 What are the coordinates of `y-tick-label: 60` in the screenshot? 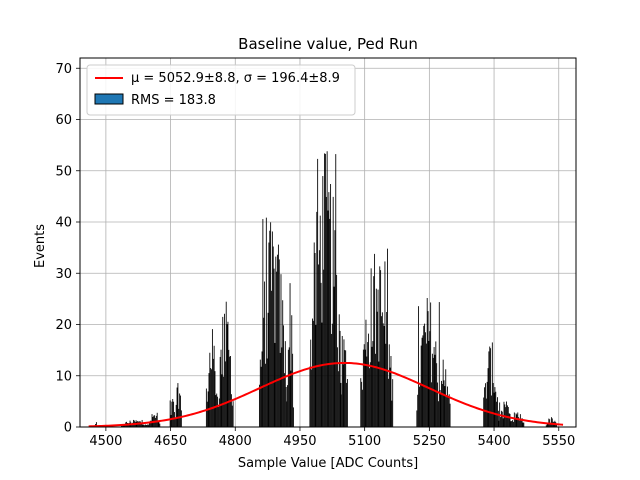 It's located at (63, 120).